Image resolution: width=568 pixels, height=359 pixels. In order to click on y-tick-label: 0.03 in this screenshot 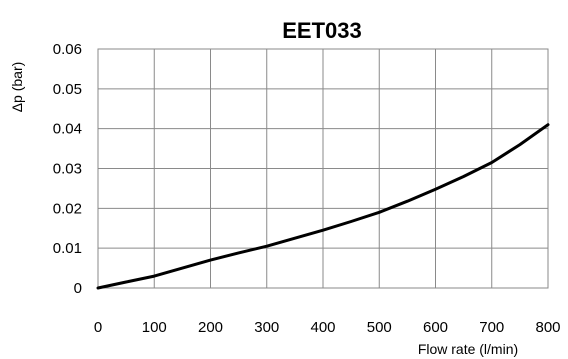, I will do `click(67, 169)`.